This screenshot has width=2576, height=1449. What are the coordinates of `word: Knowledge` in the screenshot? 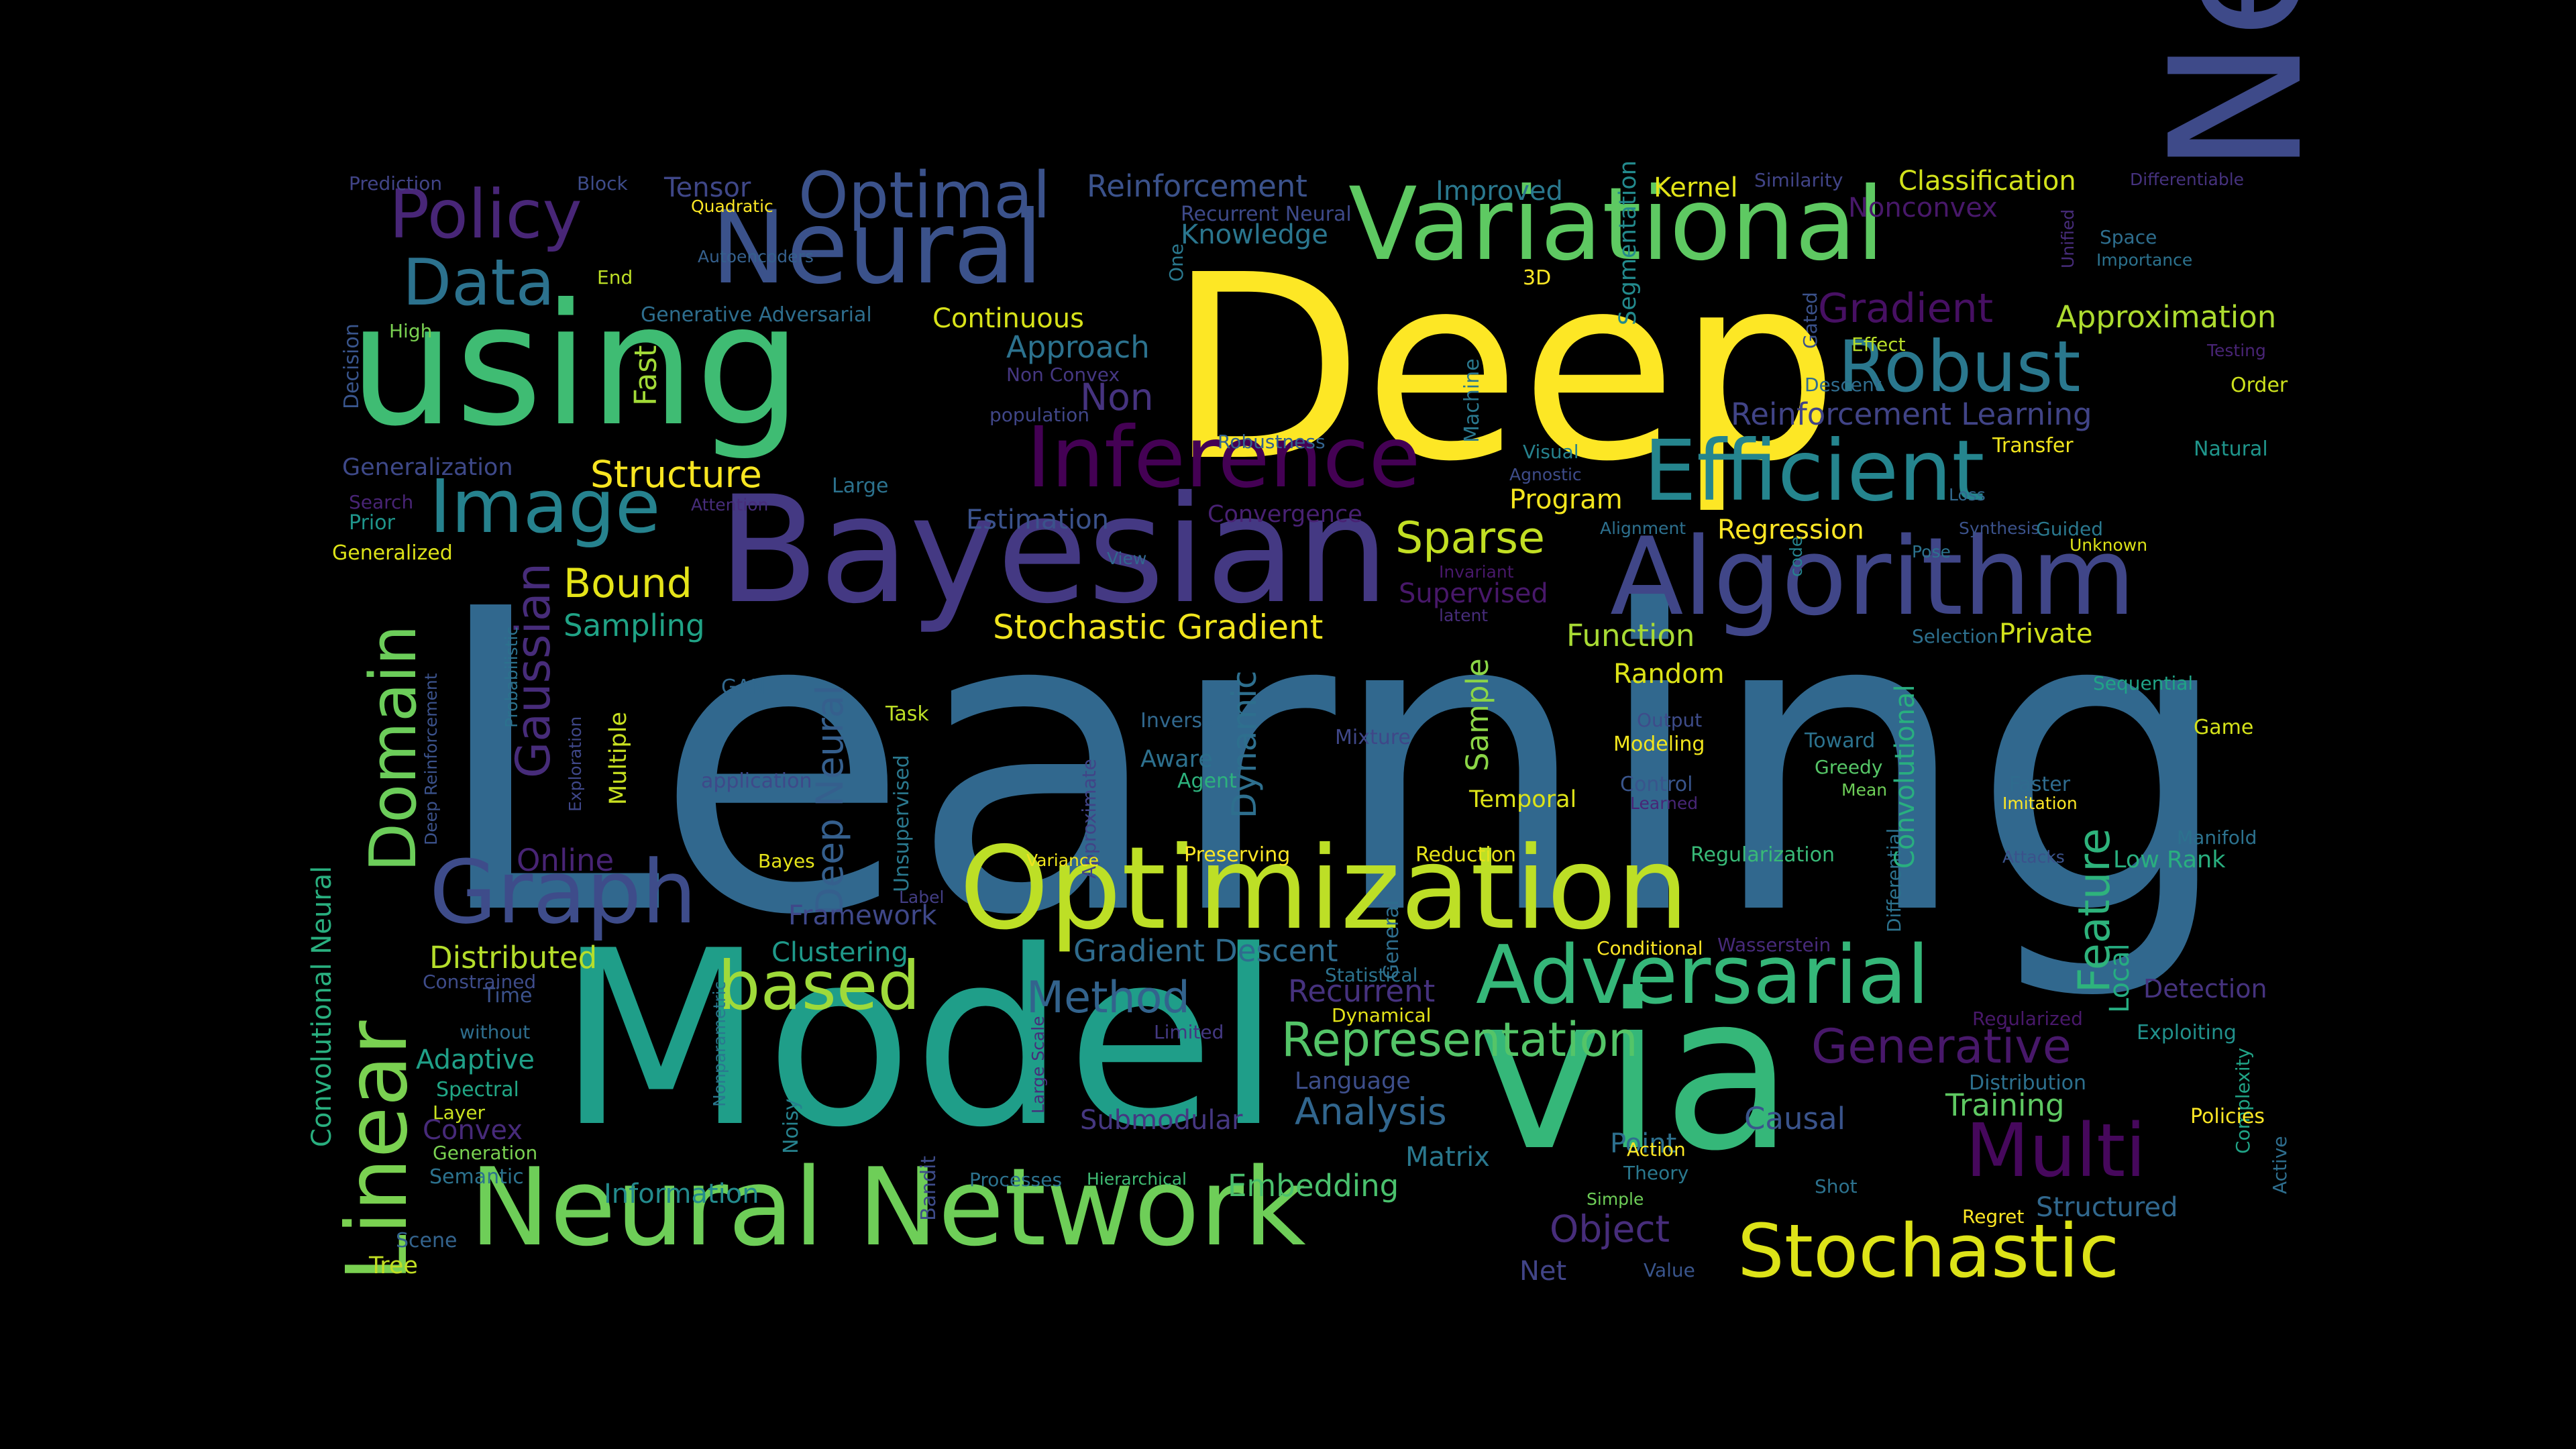 It's located at (1254, 234).